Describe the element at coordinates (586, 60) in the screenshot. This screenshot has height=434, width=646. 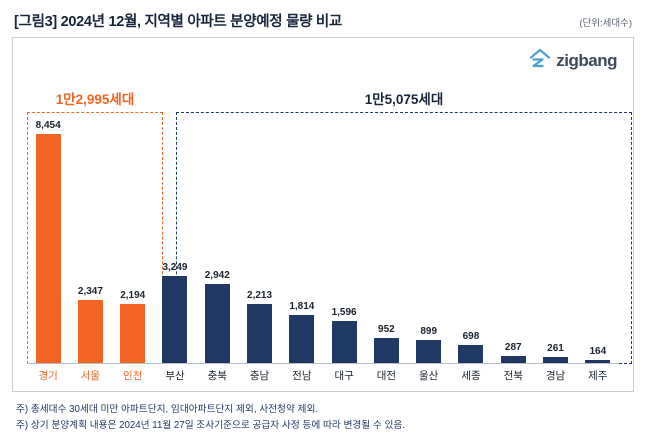
I see `zigbang-wordmark: zigbang` at that location.